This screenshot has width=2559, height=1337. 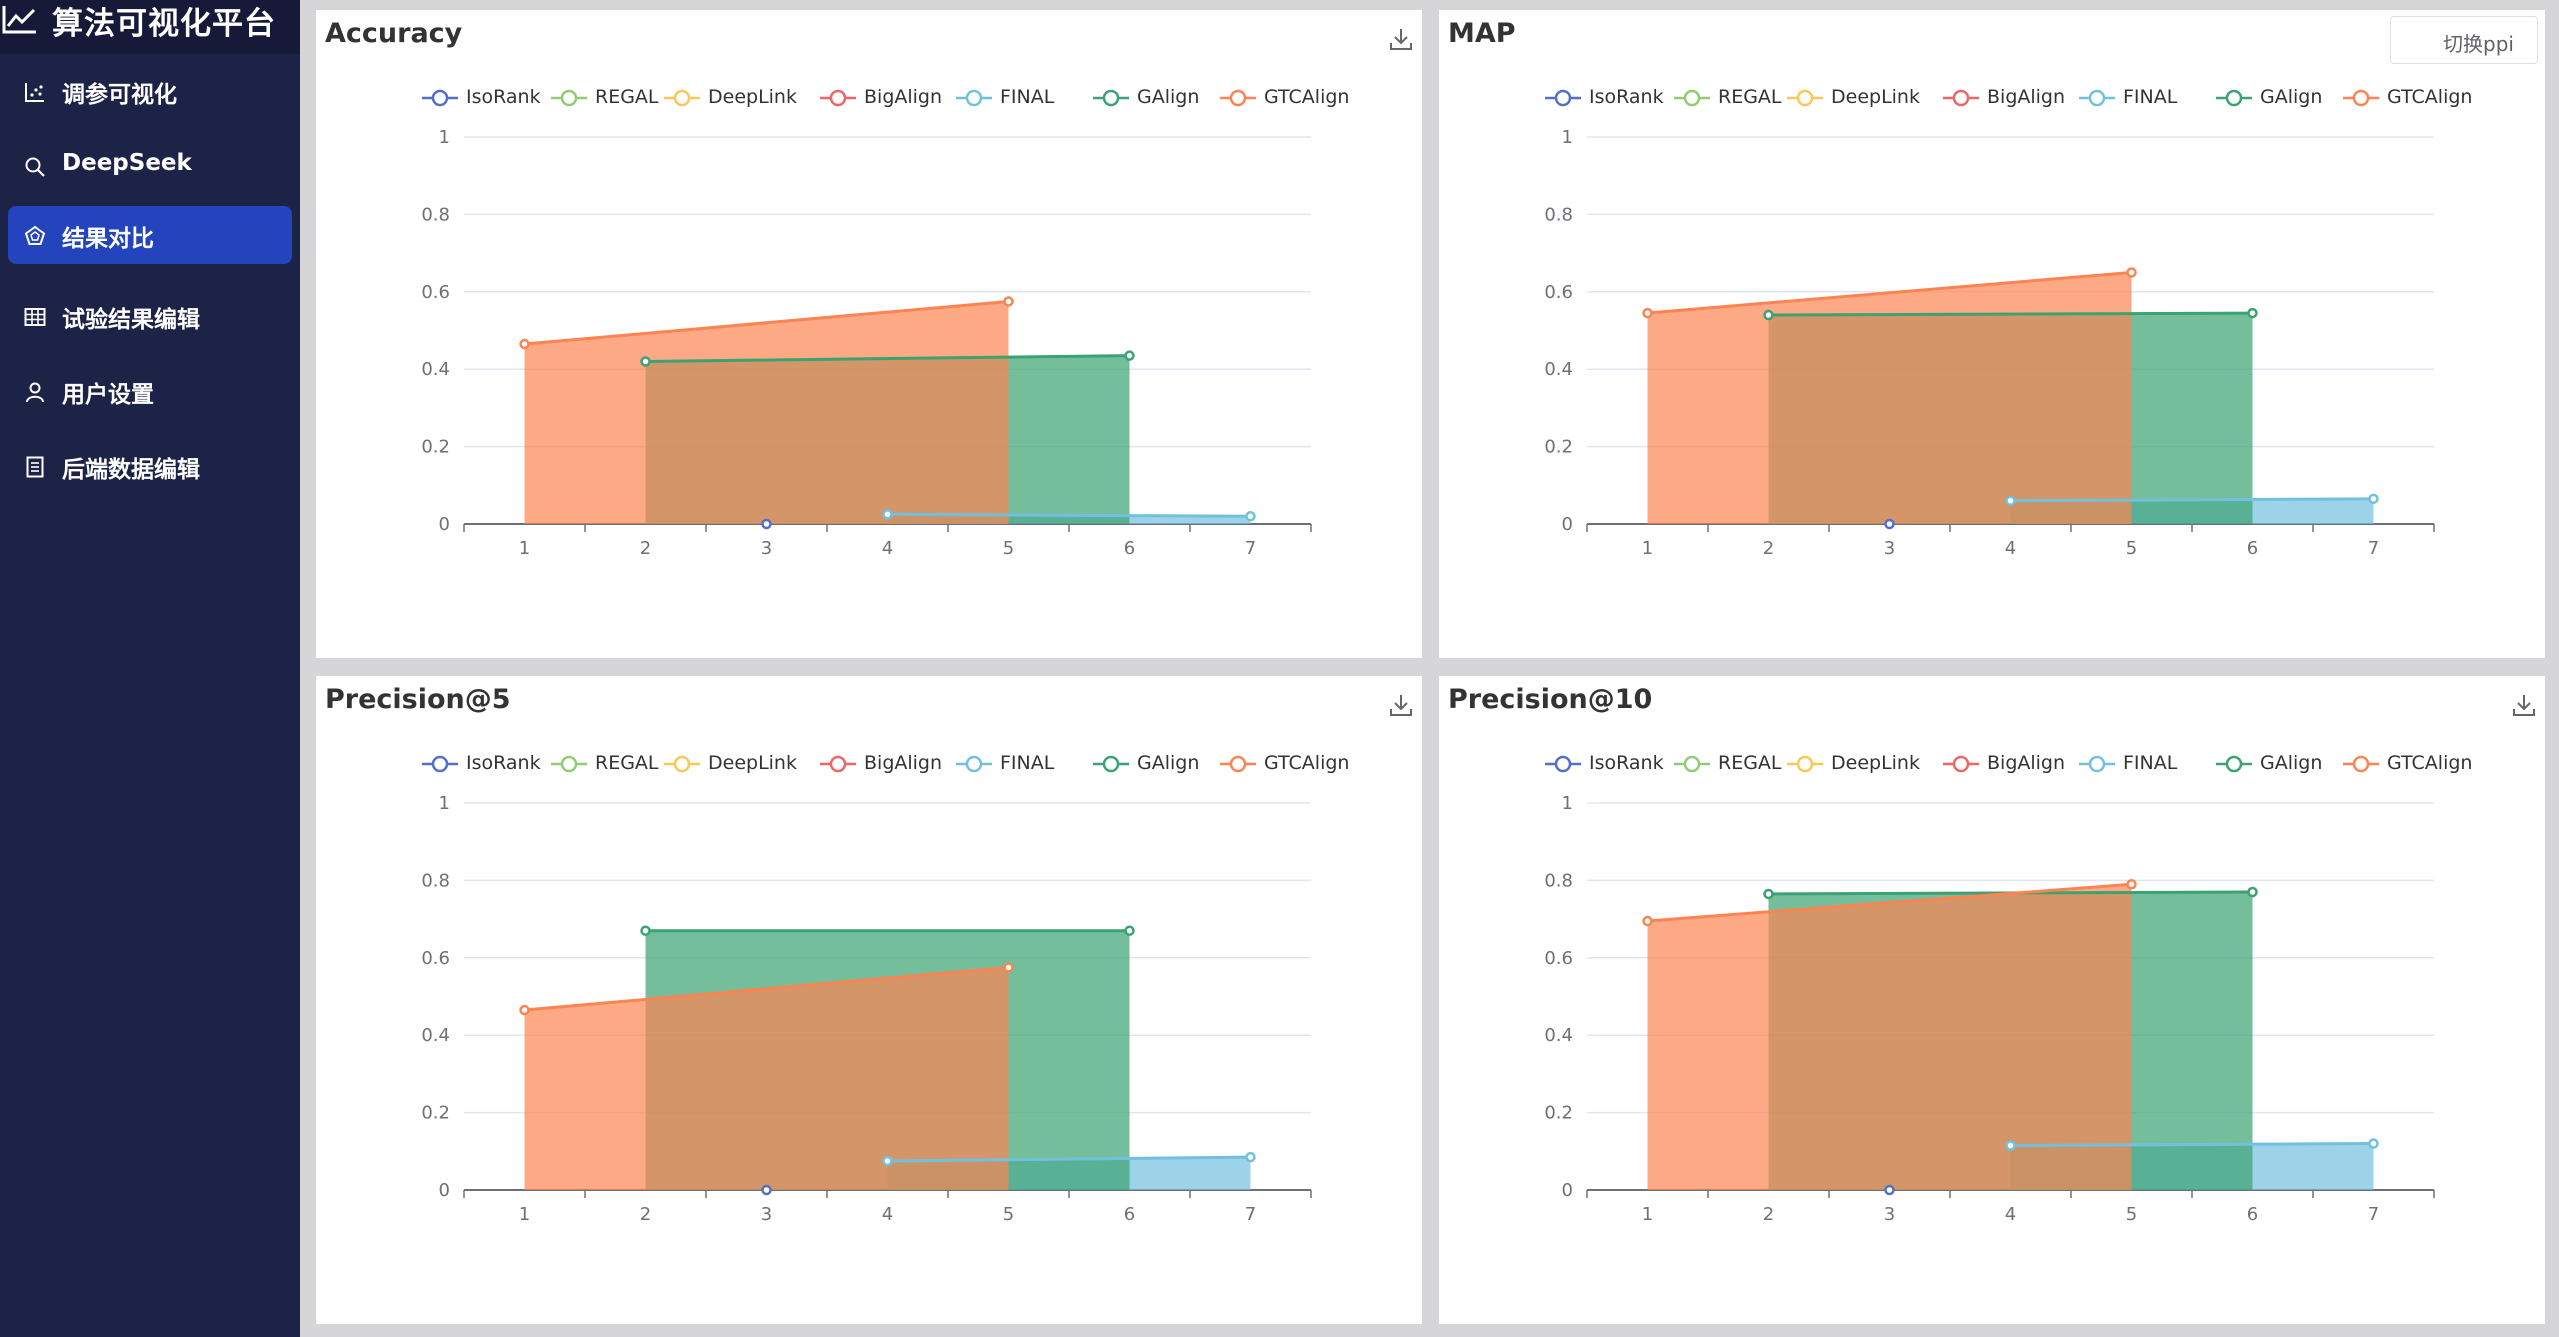 What do you see at coordinates (394, 33) in the screenshot?
I see `chart-title: Accuracy` at bounding box center [394, 33].